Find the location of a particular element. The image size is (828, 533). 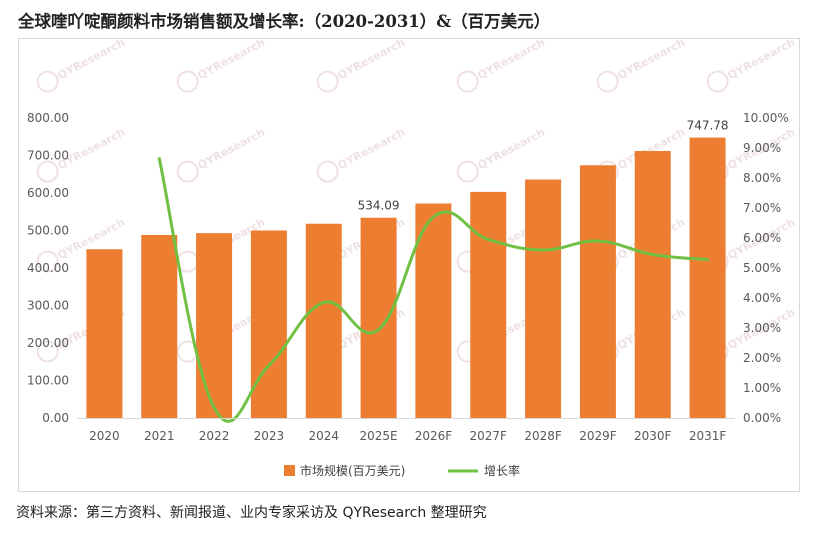

legend-swatch-bar is located at coordinates (289, 470).